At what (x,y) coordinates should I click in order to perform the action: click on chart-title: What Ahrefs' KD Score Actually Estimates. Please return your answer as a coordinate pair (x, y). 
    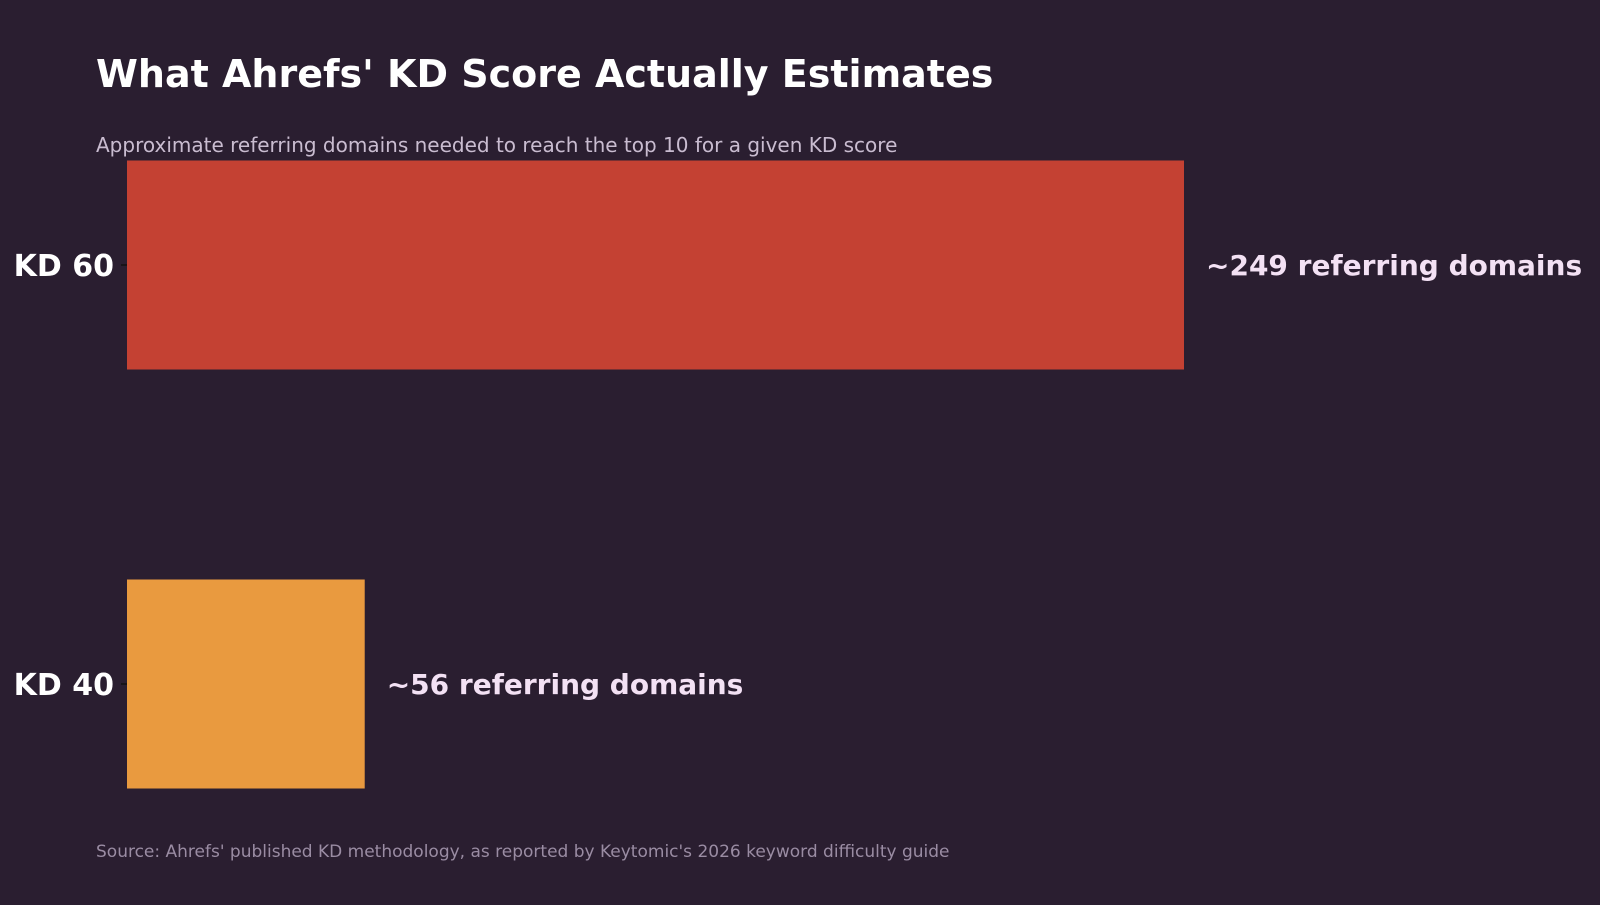
    Looking at the image, I should click on (545, 74).